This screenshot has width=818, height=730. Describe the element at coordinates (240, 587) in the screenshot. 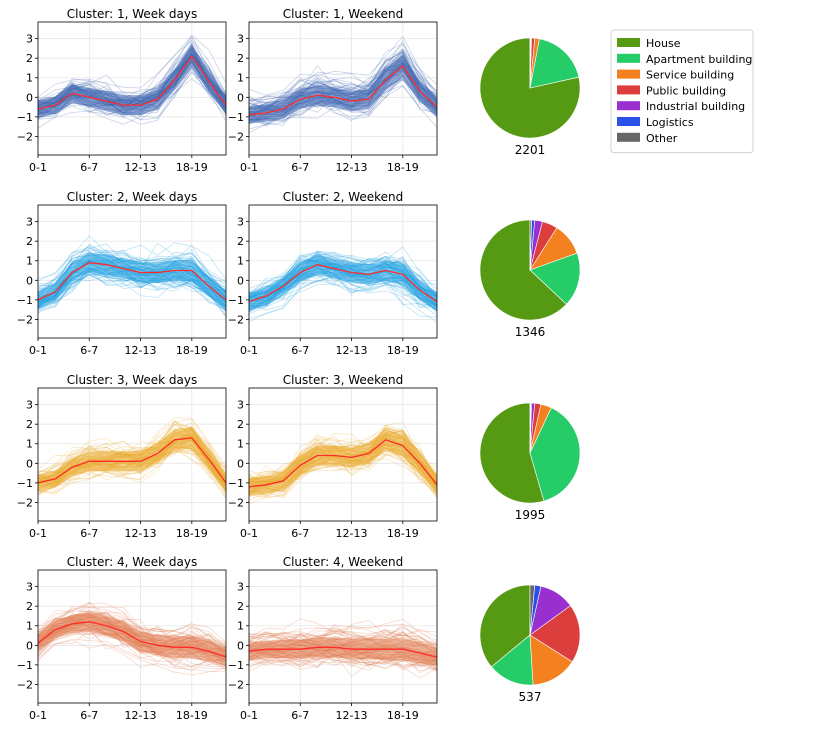

I see `y-tick-label: 3` at that location.